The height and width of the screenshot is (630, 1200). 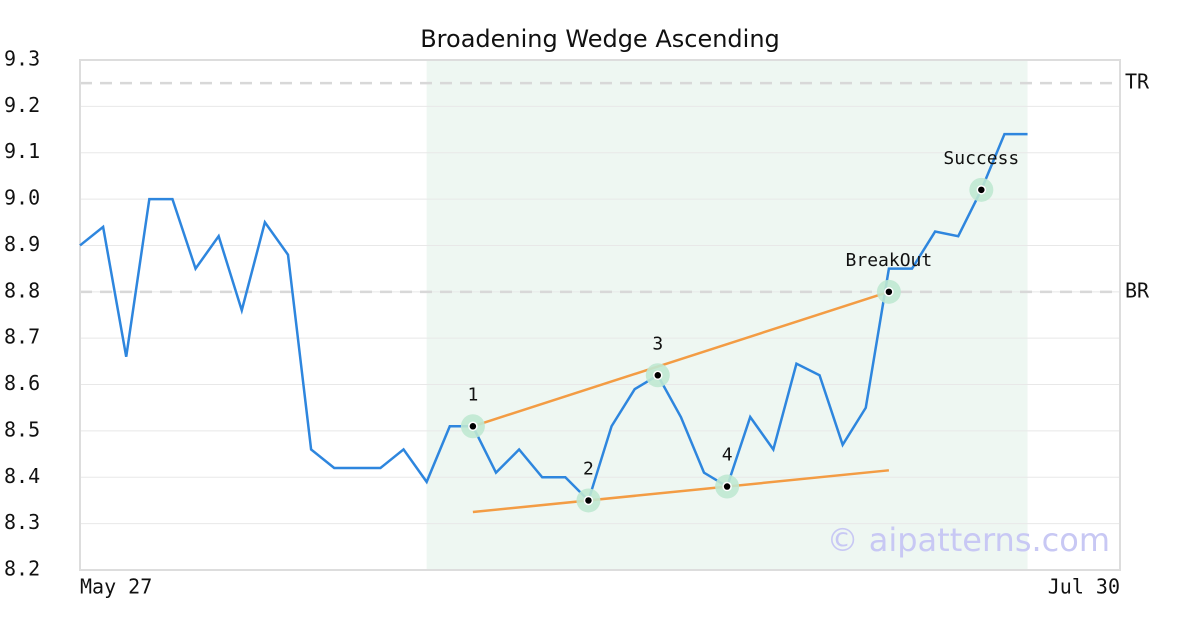 What do you see at coordinates (22, 59) in the screenshot?
I see `y-tick-label: 9.3` at bounding box center [22, 59].